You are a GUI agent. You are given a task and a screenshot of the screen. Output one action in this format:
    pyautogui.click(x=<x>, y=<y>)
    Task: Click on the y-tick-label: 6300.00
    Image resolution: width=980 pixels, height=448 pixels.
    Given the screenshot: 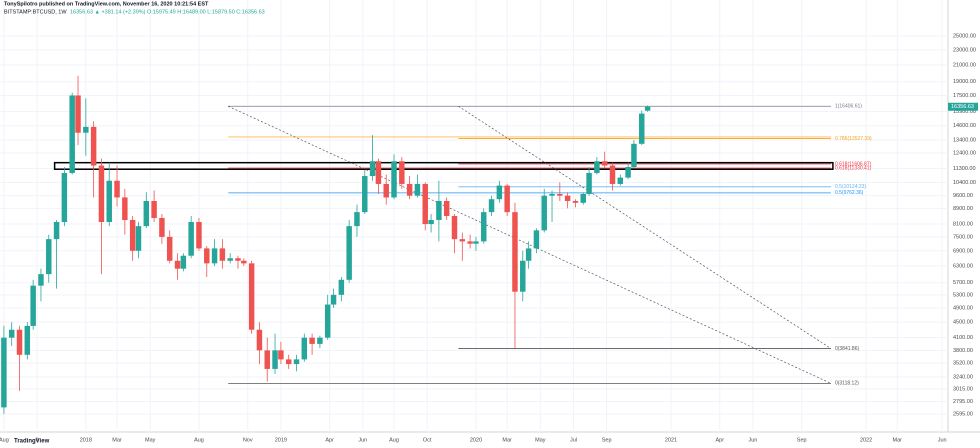 What is the action you would take?
    pyautogui.click(x=963, y=266)
    